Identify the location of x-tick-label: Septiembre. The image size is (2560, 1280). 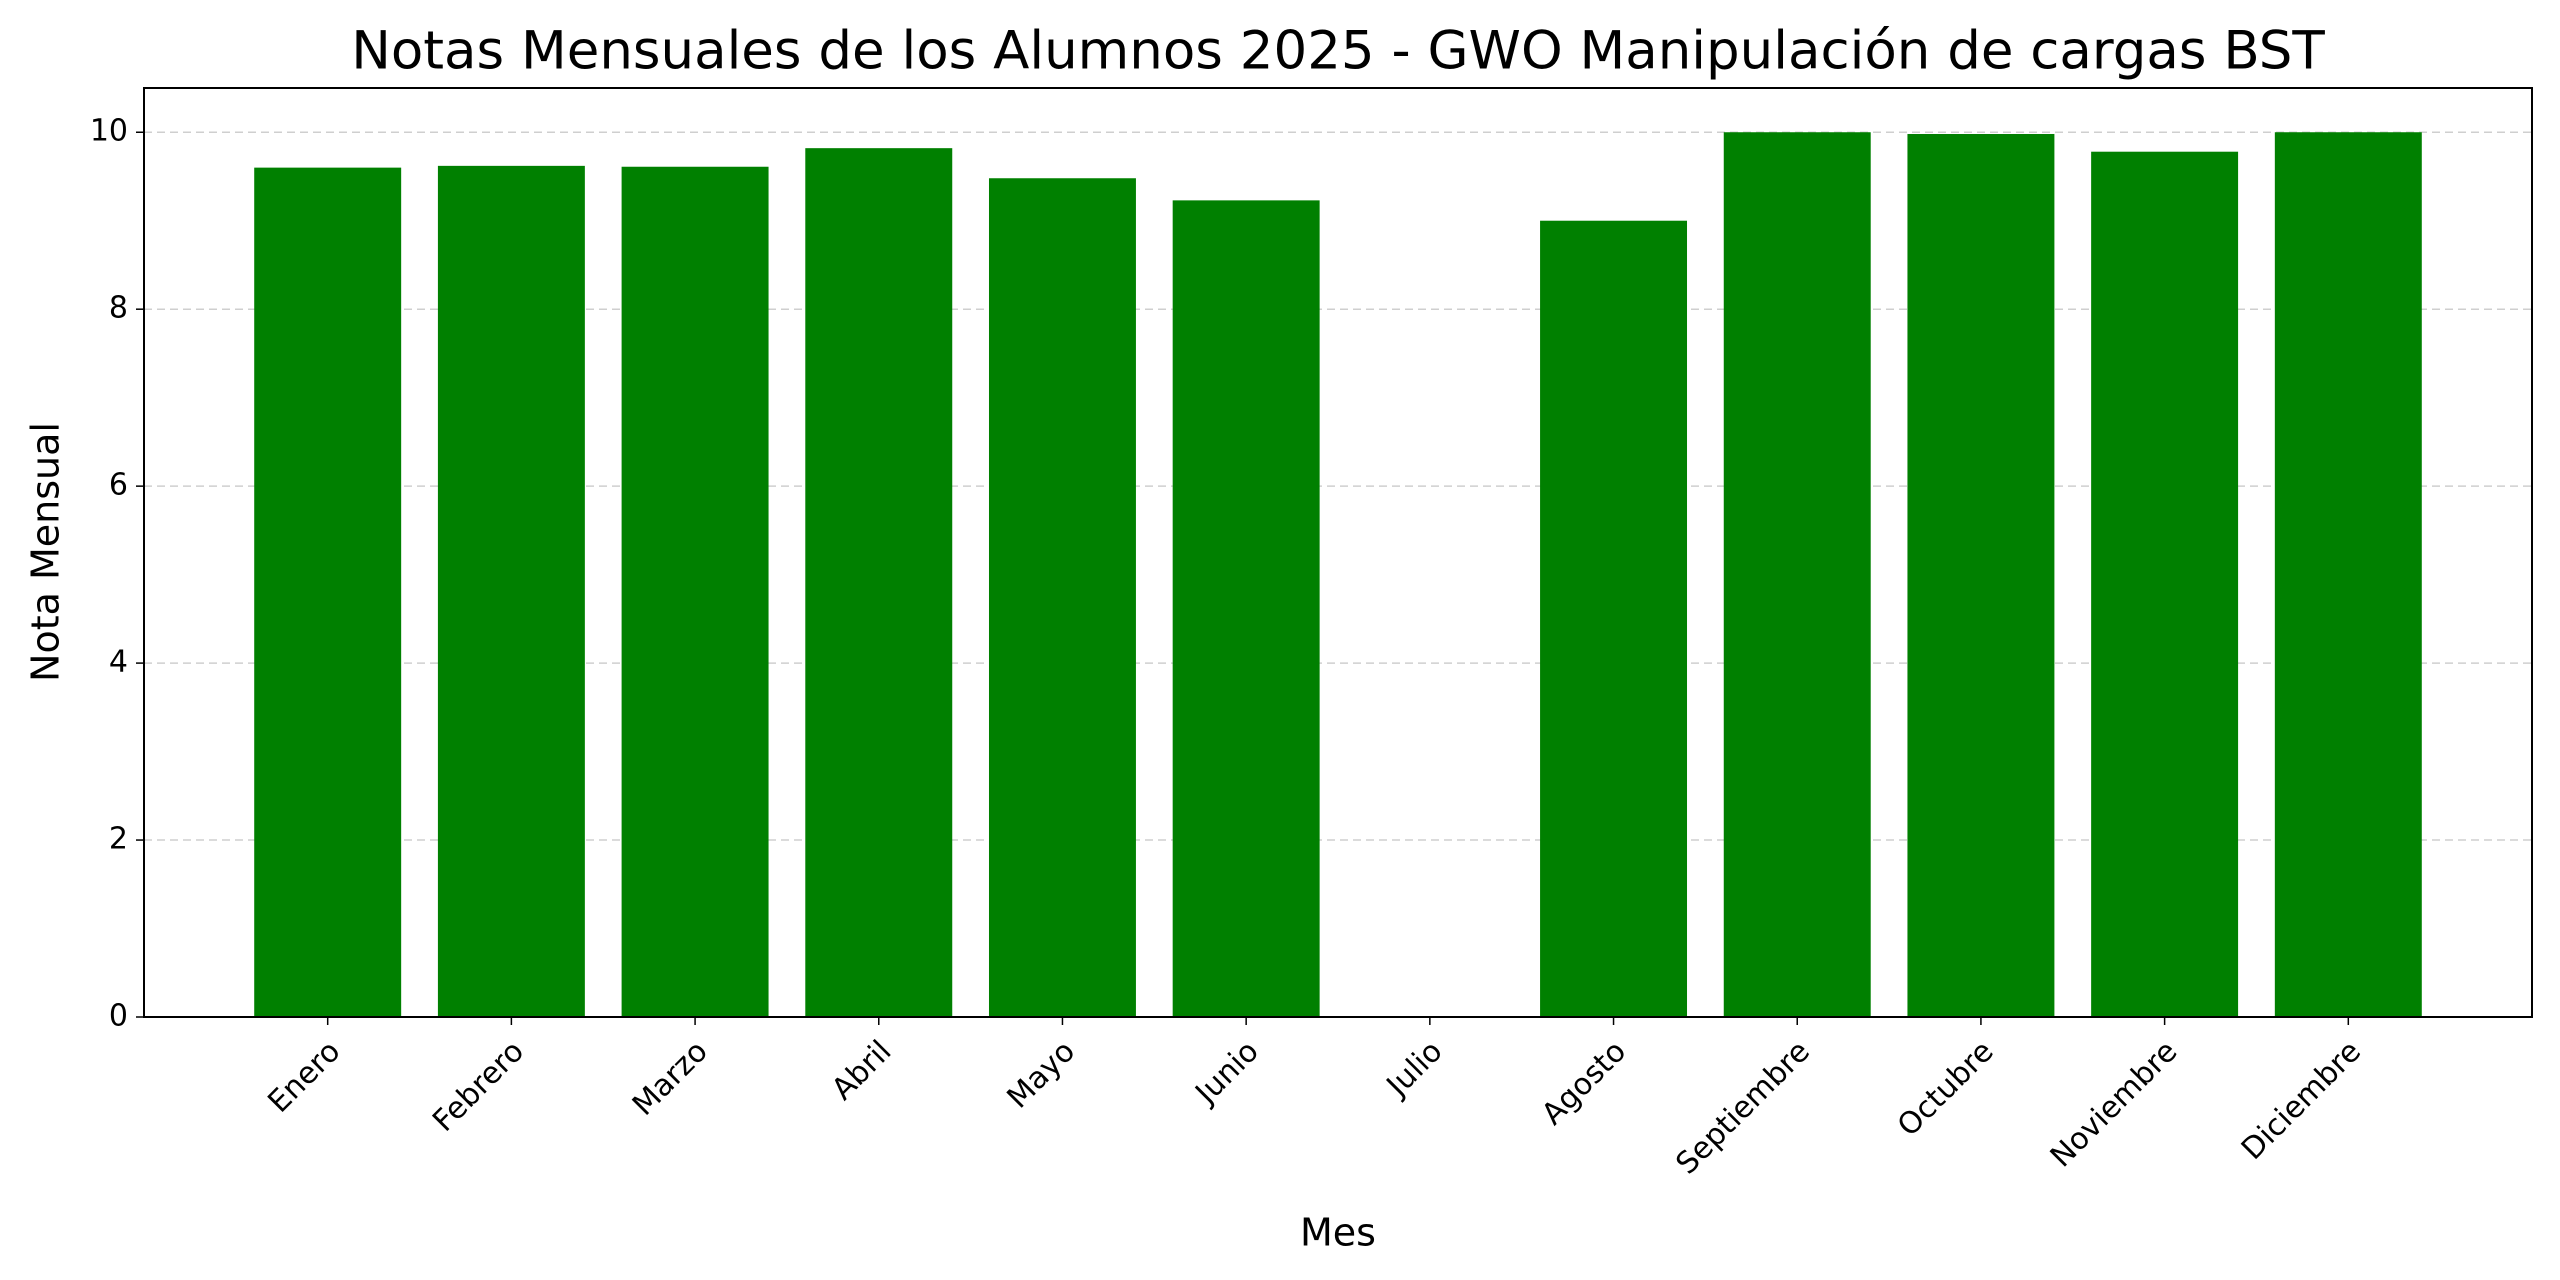
(1742, 1107).